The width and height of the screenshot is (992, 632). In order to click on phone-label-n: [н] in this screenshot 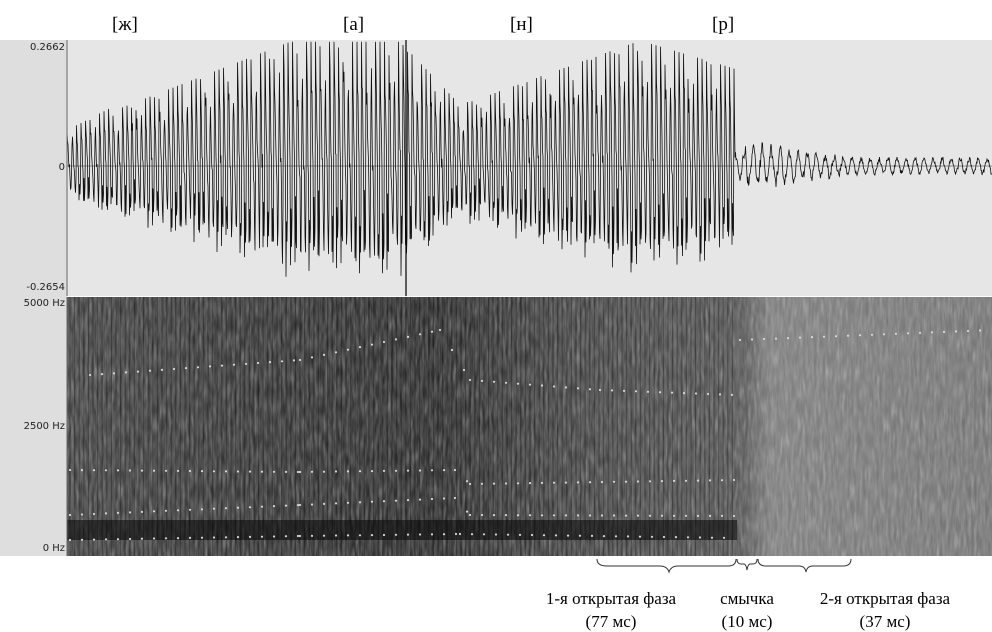, I will do `click(521, 24)`.